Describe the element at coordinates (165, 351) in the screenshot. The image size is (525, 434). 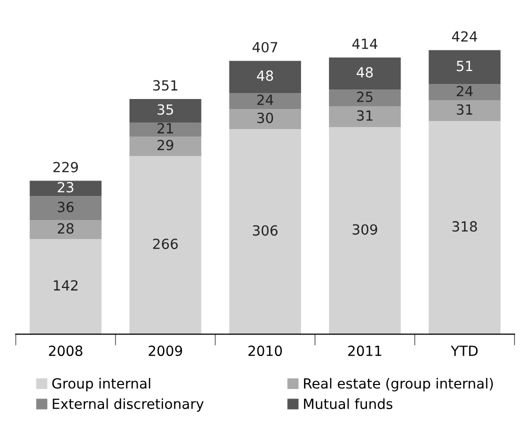
I see `x-tick-label: 2009` at that location.